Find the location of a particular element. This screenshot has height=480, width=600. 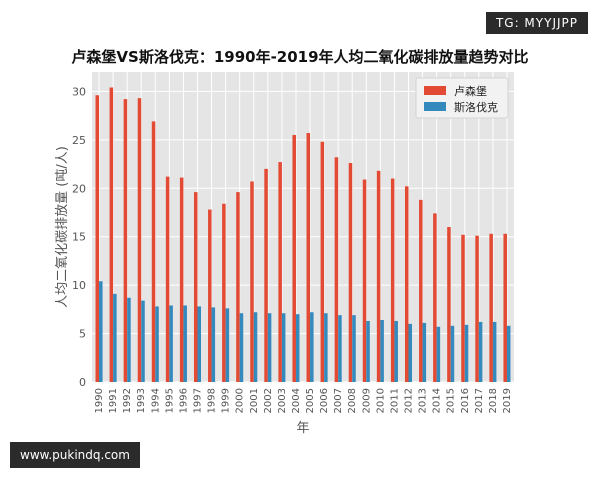

x-tick-label: 2012 is located at coordinates (409, 400).